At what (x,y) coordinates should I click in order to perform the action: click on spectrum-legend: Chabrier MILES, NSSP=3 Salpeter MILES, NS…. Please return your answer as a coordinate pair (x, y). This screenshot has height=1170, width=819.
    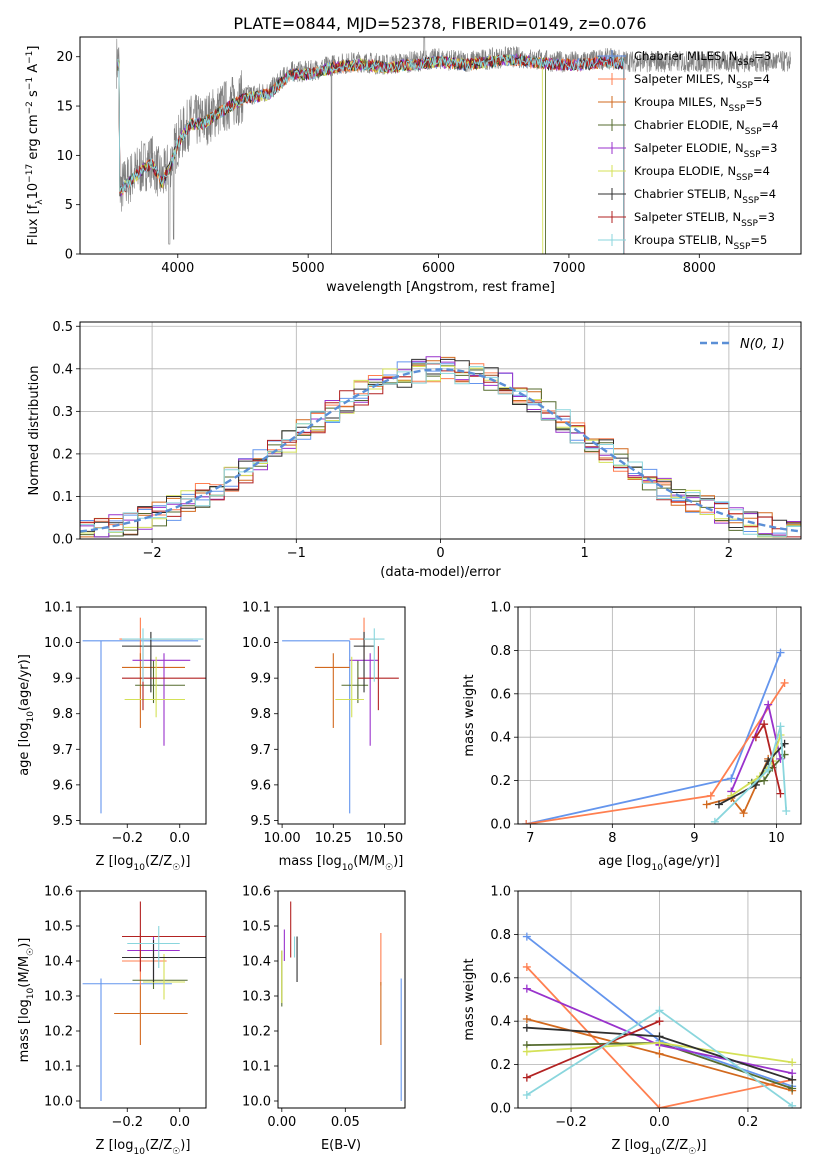
    Looking at the image, I should click on (688, 150).